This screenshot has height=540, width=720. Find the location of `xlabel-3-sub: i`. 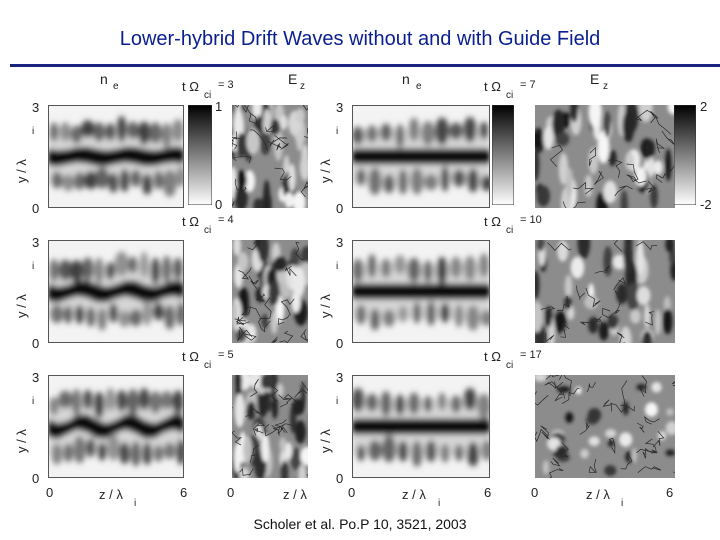

xlabel-3-sub: i is located at coordinates (439, 503).